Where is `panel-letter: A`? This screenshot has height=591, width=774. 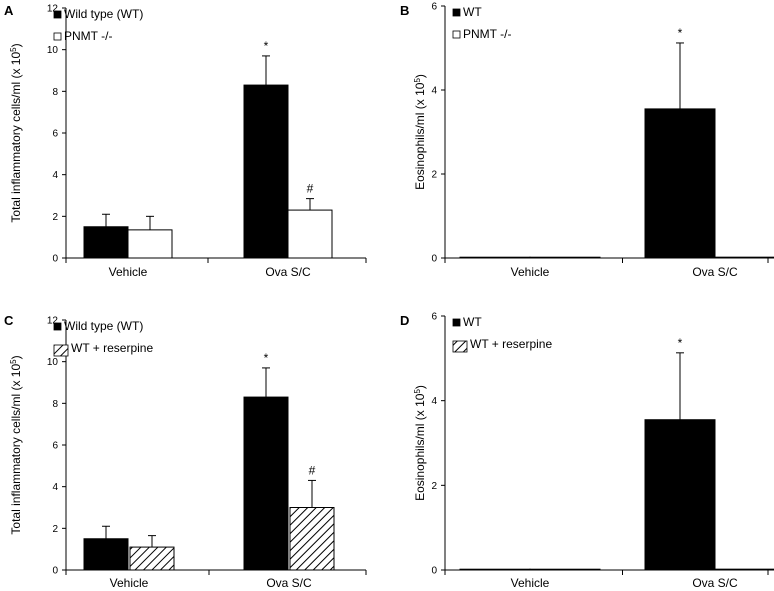
panel-letter: A is located at coordinates (9, 10).